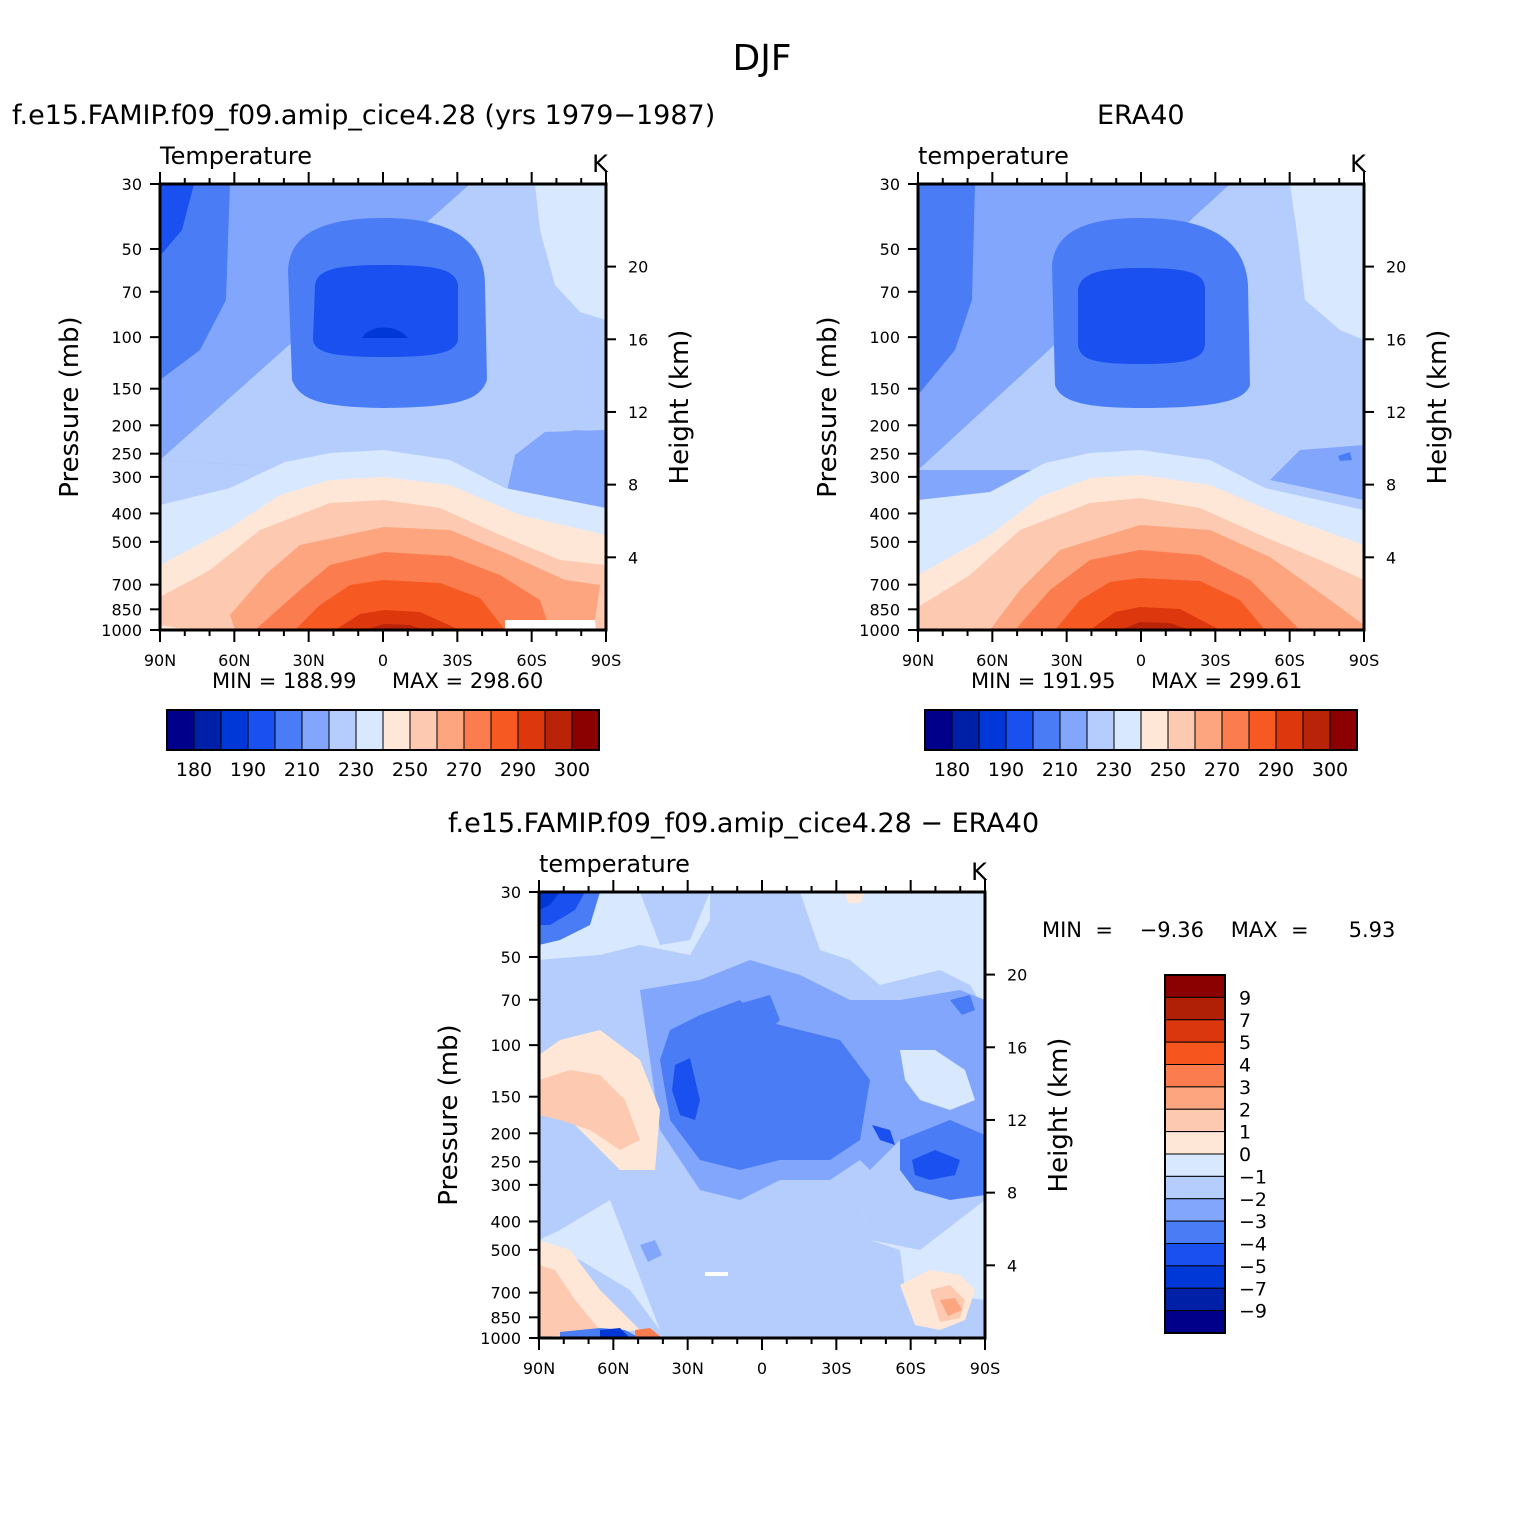 The width and height of the screenshot is (1524, 1524). Describe the element at coordinates (884, 585) in the screenshot. I see `obs-y-tick-label: 700` at that location.